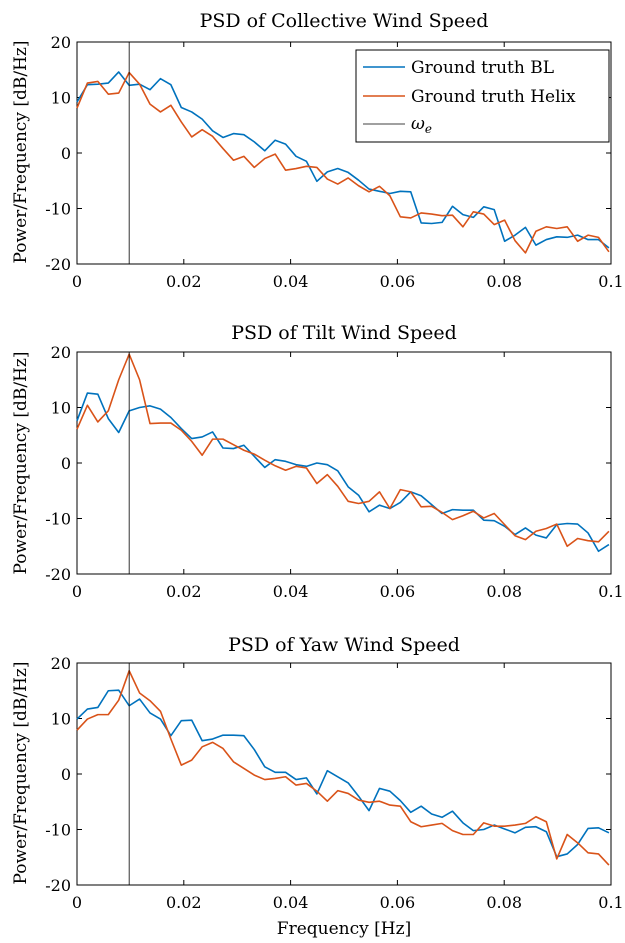 This screenshot has height=943, width=625. What do you see at coordinates (184, 591) in the screenshot?
I see `panel-tilt-xtick-label: 0.02` at bounding box center [184, 591].